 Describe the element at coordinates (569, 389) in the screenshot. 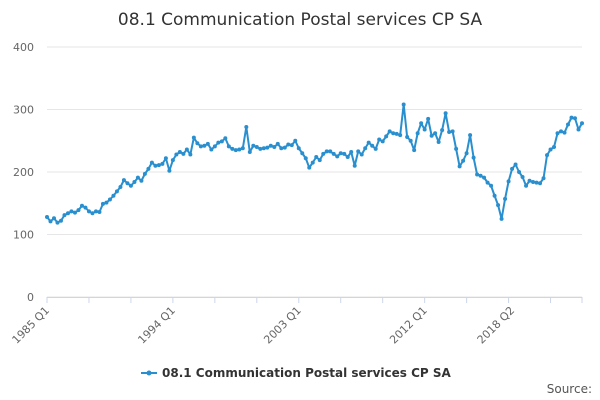

I see `credits: Source:` at that location.